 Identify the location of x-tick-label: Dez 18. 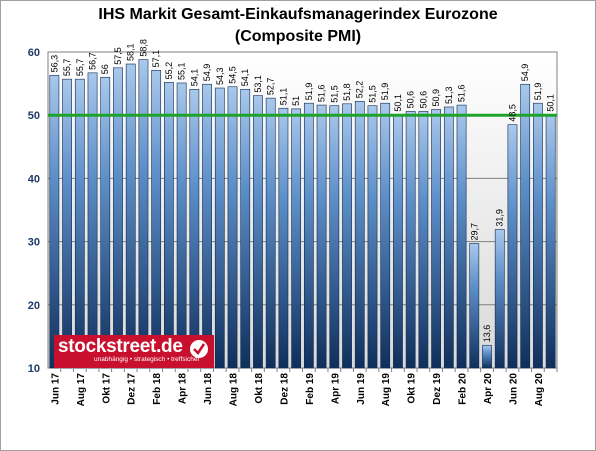
(284, 389).